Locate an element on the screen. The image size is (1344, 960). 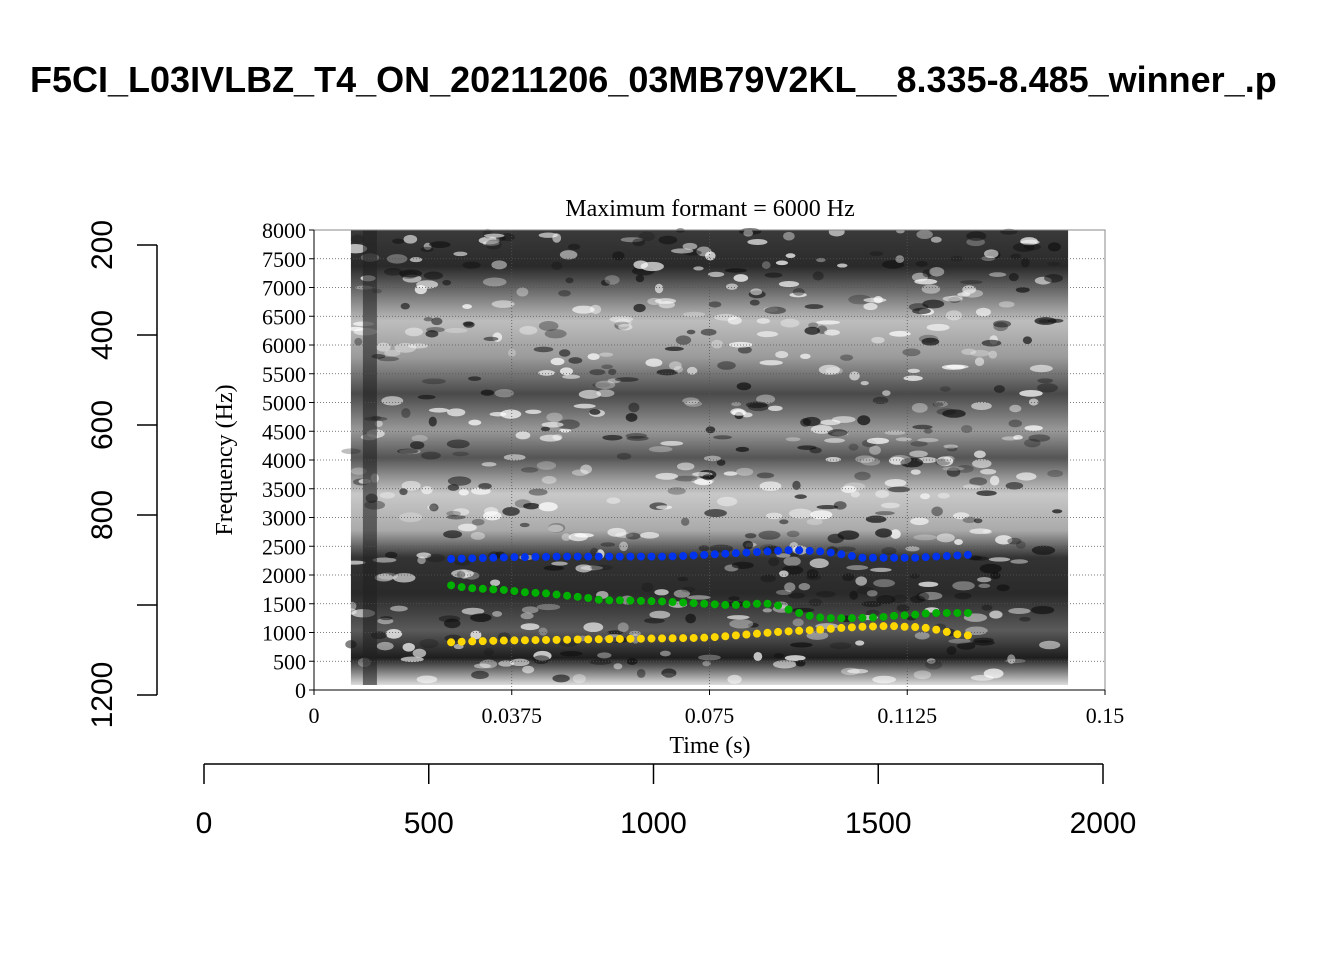
y-tick-label: 500 is located at coordinates (289, 661).